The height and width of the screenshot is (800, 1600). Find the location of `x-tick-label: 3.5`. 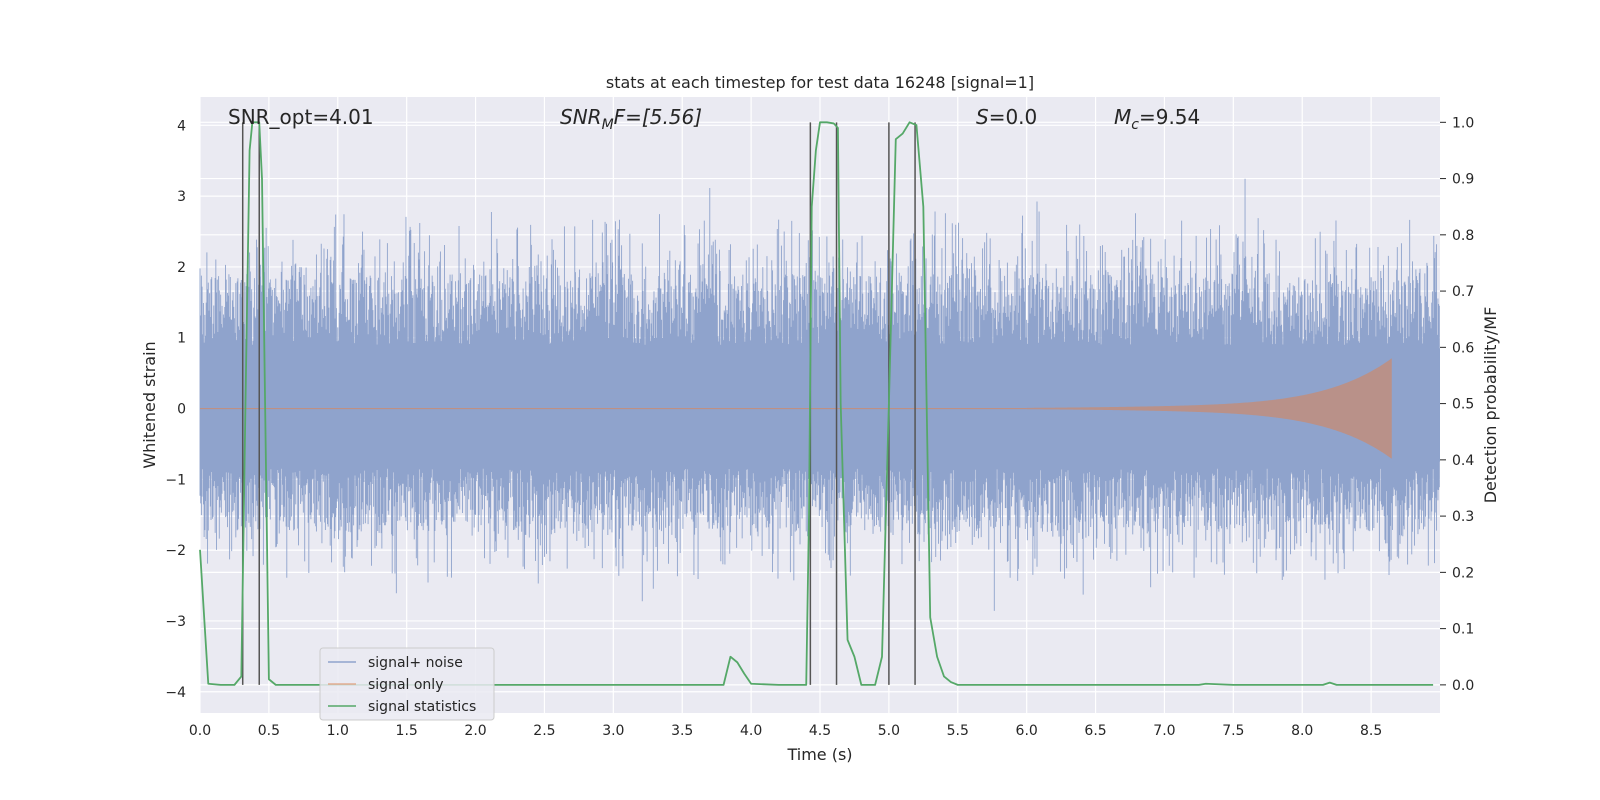

x-tick-label: 3.5 is located at coordinates (682, 731).